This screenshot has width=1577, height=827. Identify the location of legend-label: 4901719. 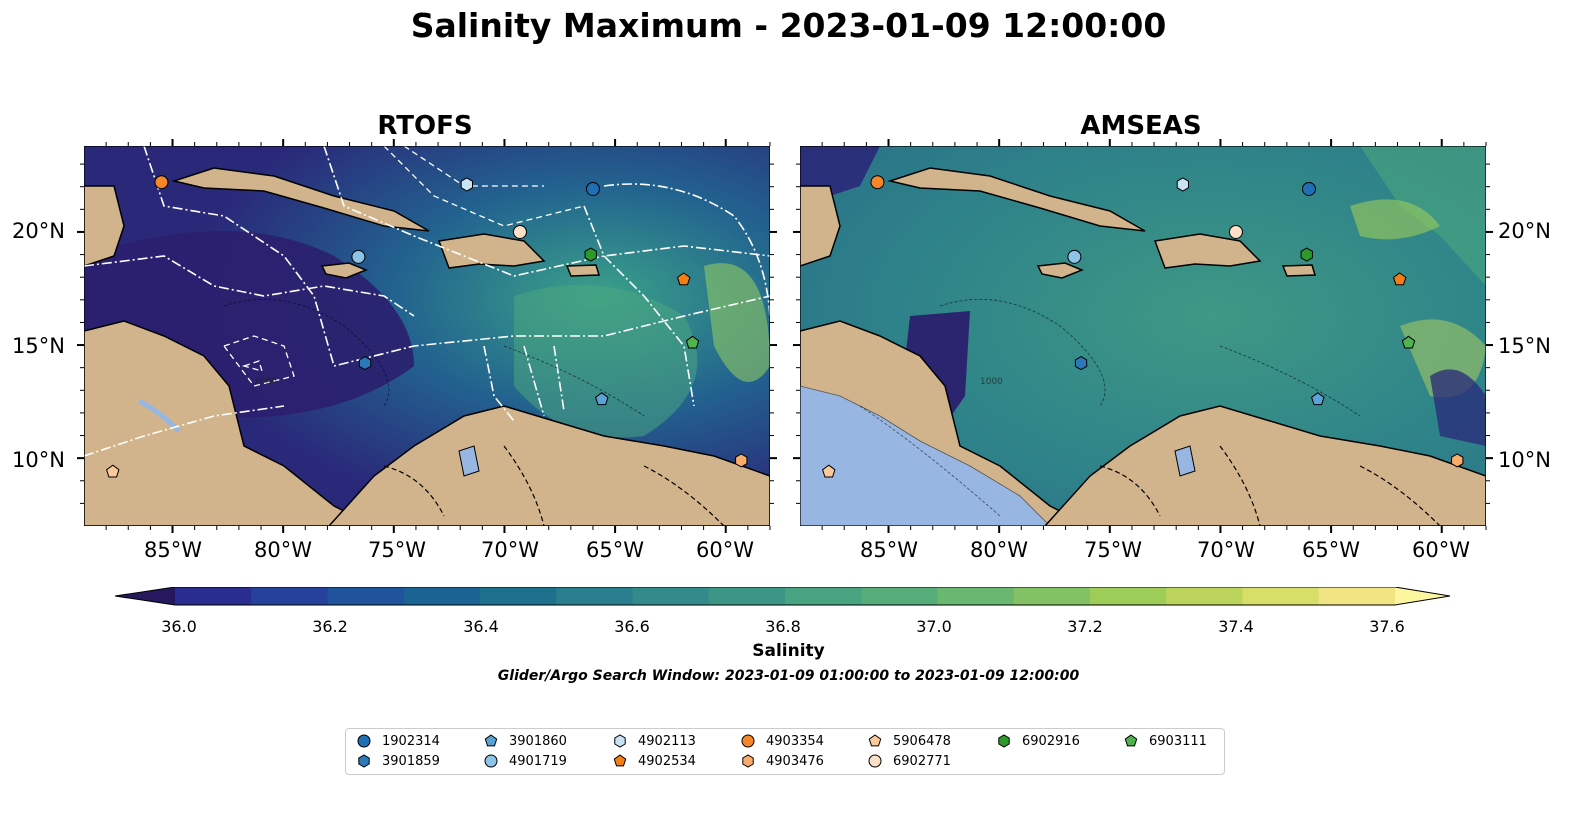
(538, 761).